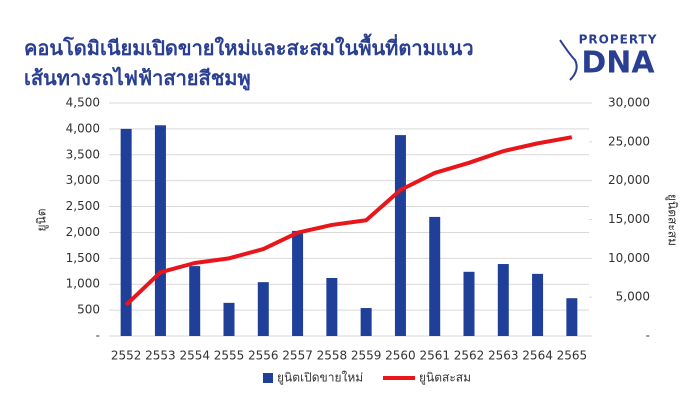 Image resolution: width=696 pixels, height=417 pixels. I want to click on y2-tick-label: 20,000, so click(629, 180).